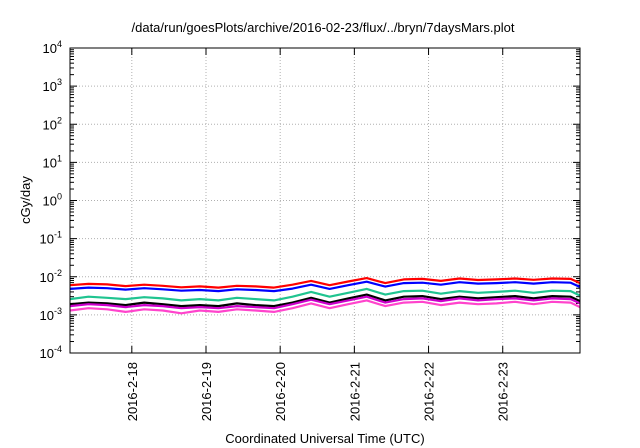  I want to click on y-tick-labels: 10⁻⁴ 10⁻³ 10⁻² 10⁻¹ 10⁰ 10¹ 10² 10³ 10⁴, so click(51, 200).